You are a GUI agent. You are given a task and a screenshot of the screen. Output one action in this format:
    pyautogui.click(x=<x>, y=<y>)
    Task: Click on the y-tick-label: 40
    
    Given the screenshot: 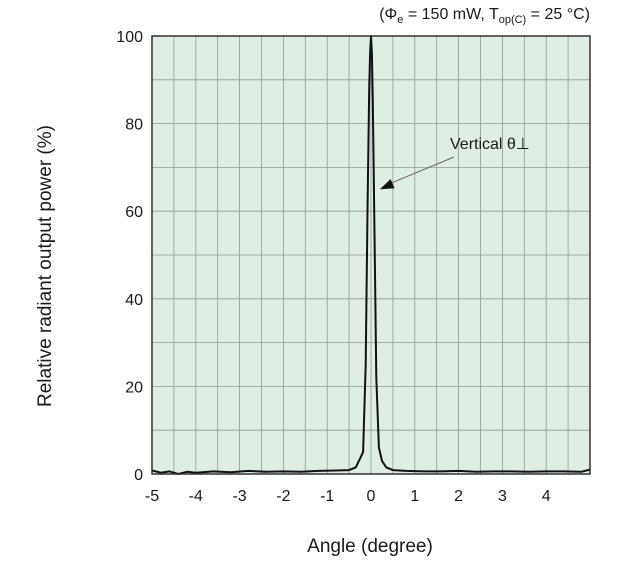 What is the action you would take?
    pyautogui.click(x=134, y=300)
    